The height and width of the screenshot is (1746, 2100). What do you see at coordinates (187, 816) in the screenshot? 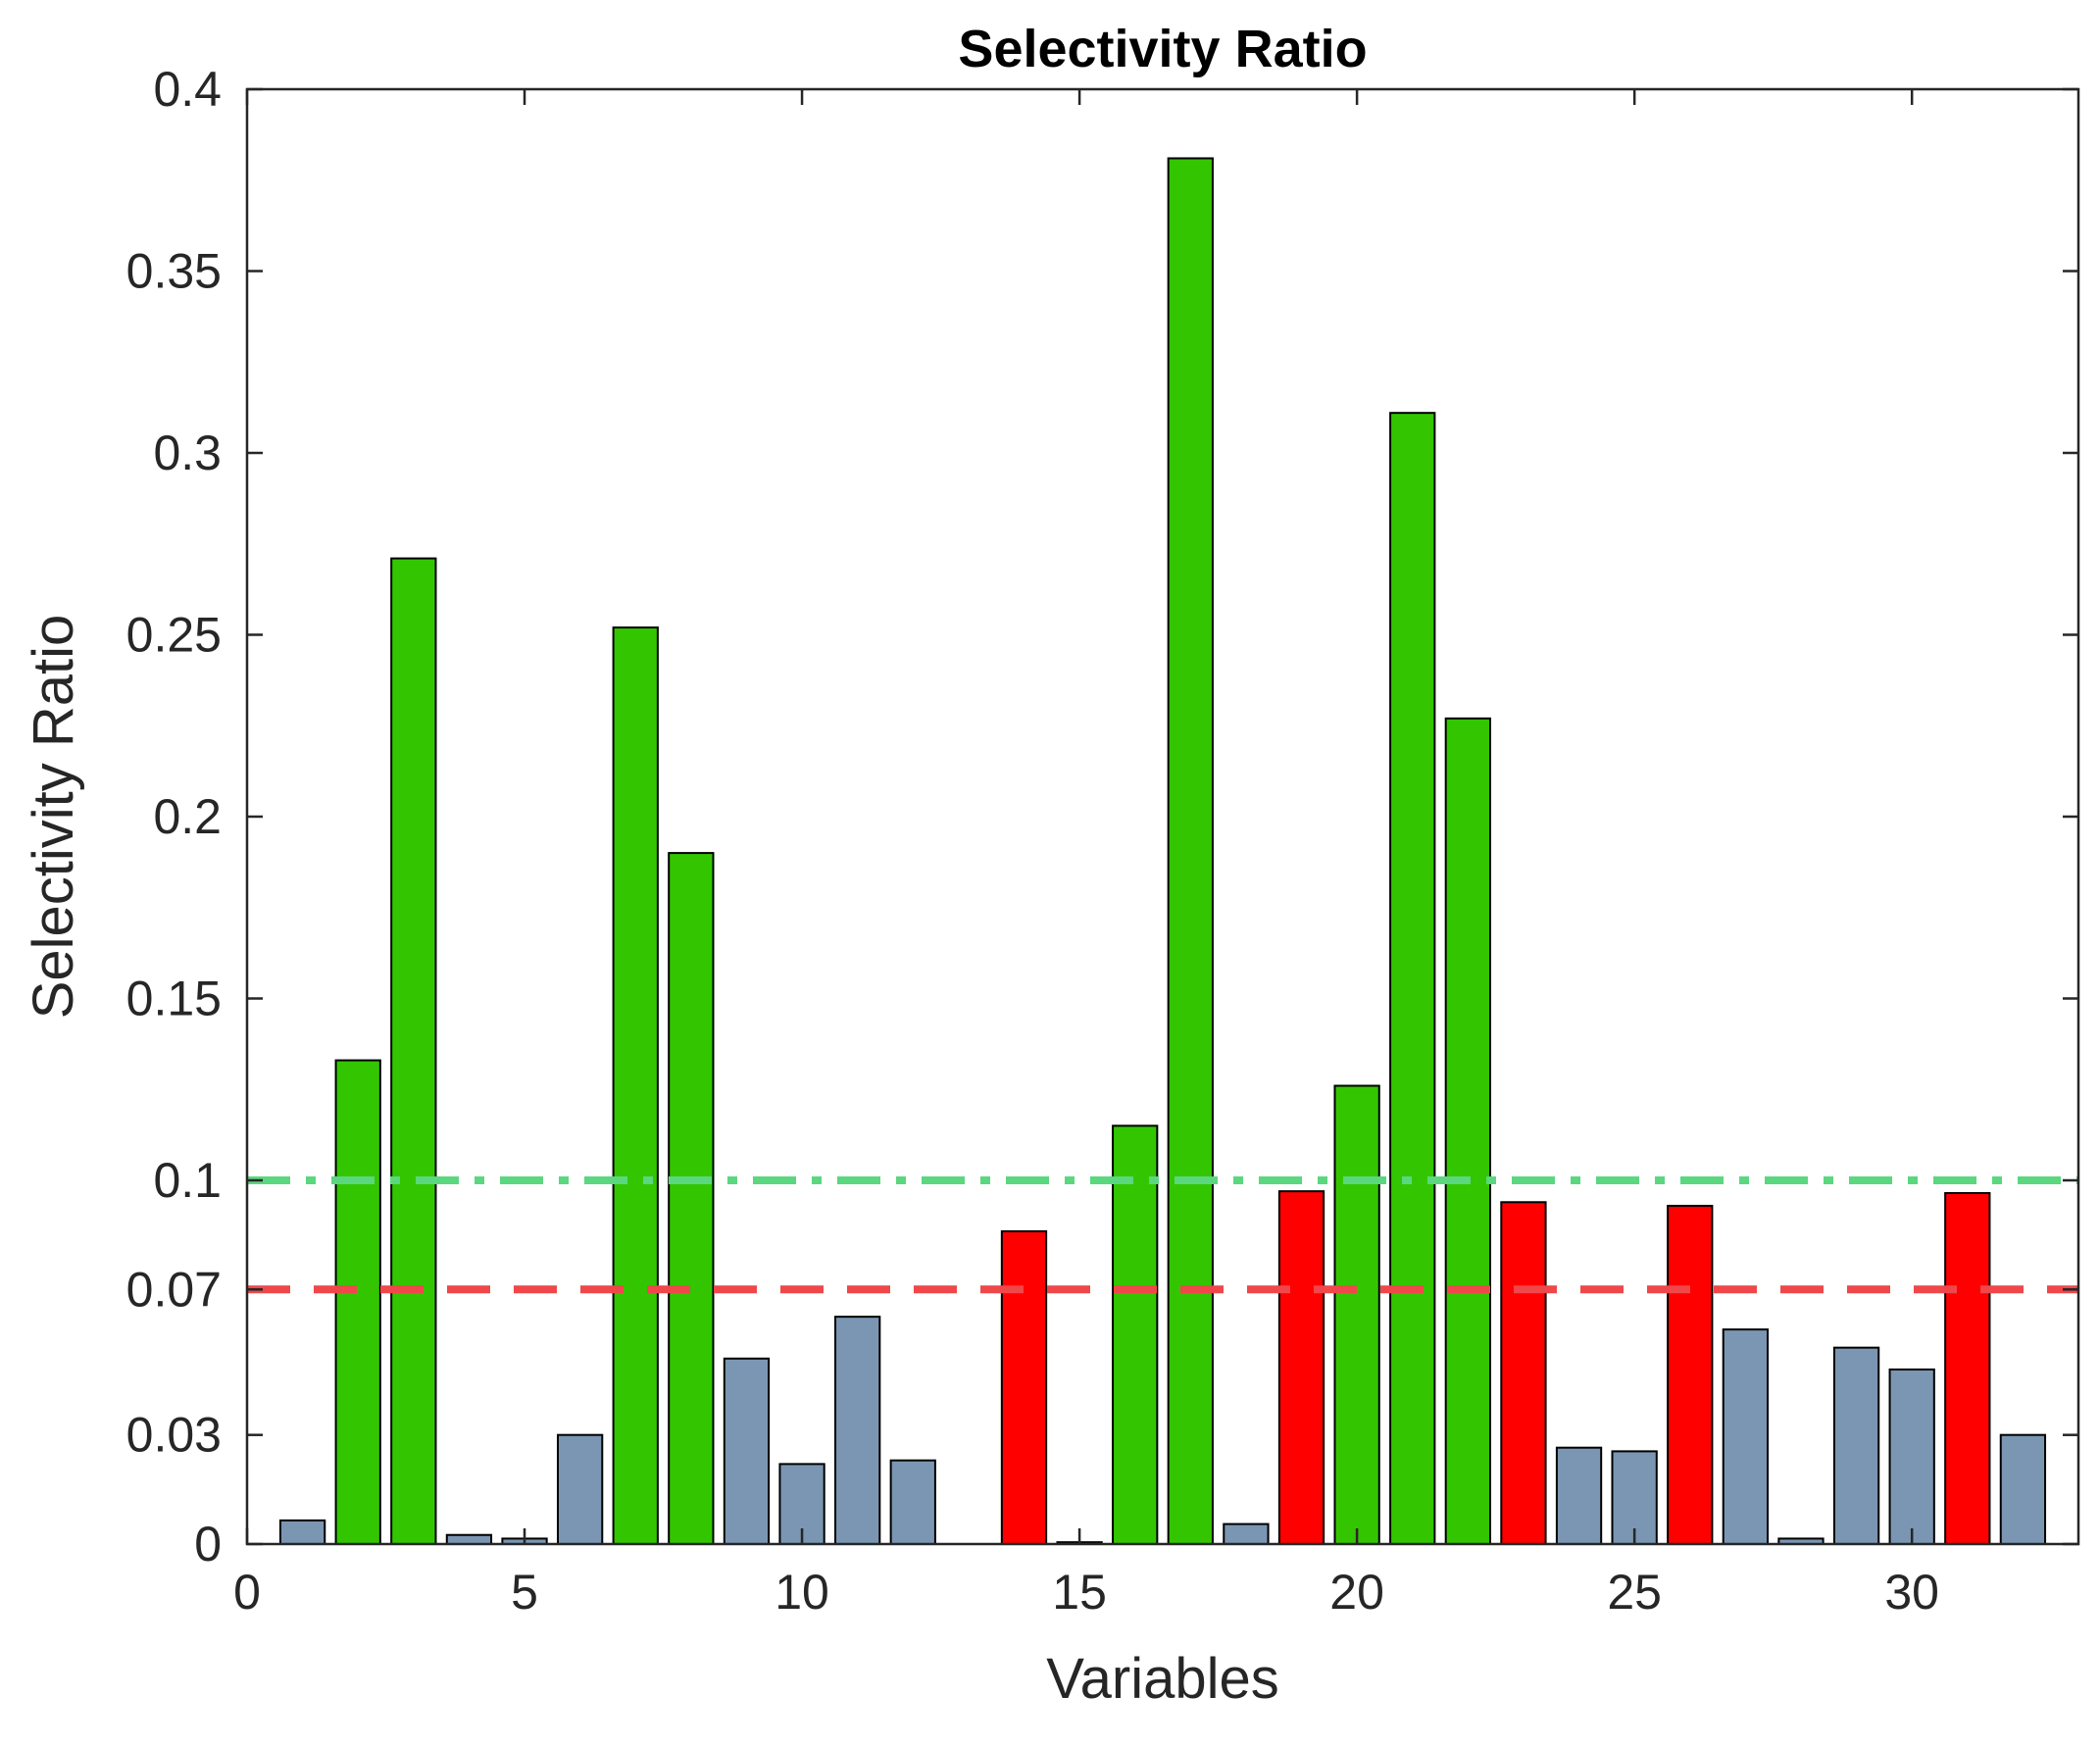
I see `y-tick-label: 0.2` at bounding box center [187, 816].